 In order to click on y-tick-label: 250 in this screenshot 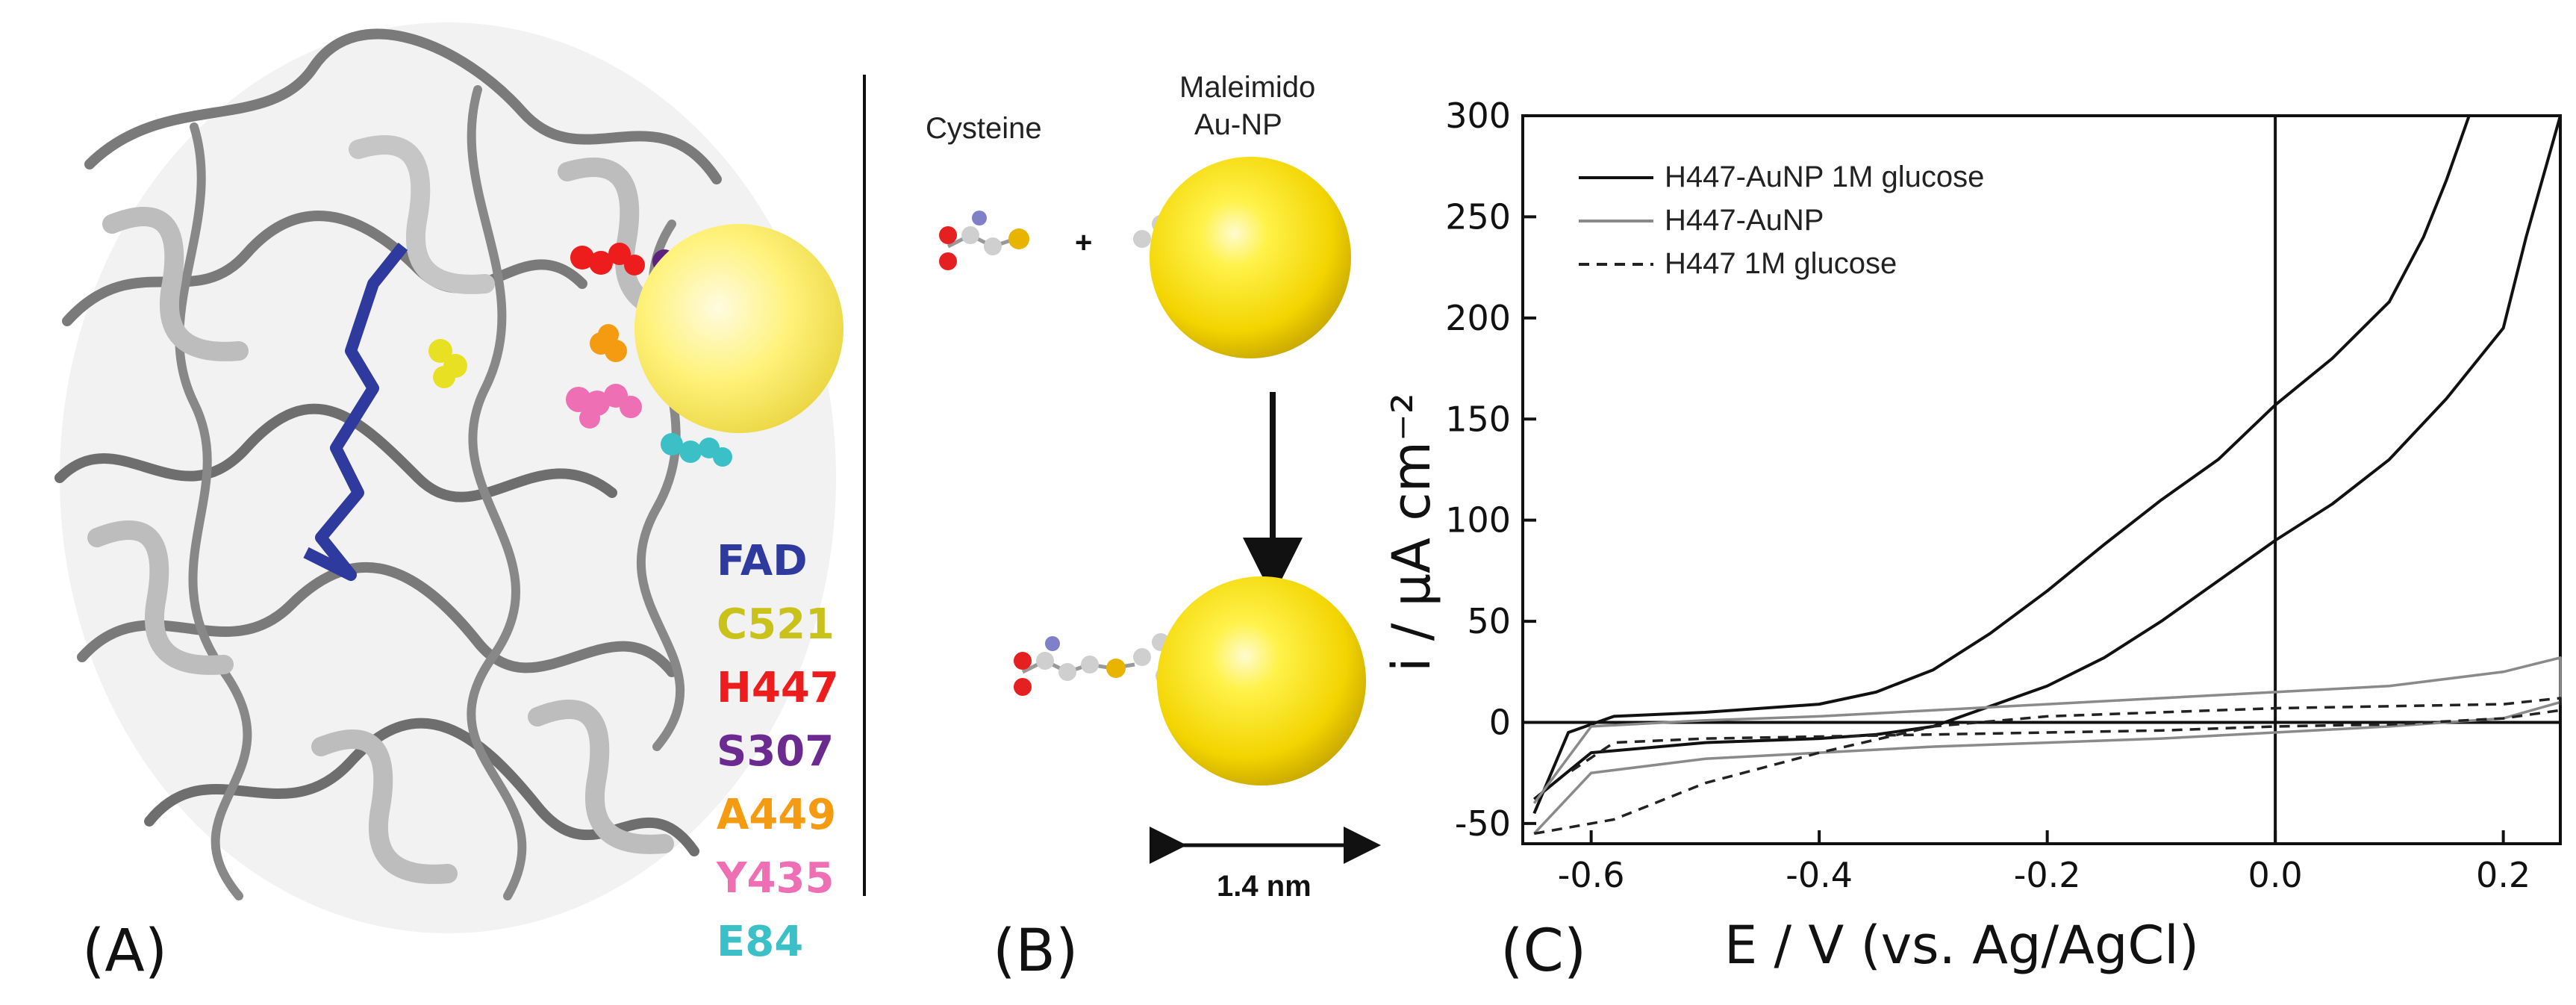, I will do `click(1478, 216)`.